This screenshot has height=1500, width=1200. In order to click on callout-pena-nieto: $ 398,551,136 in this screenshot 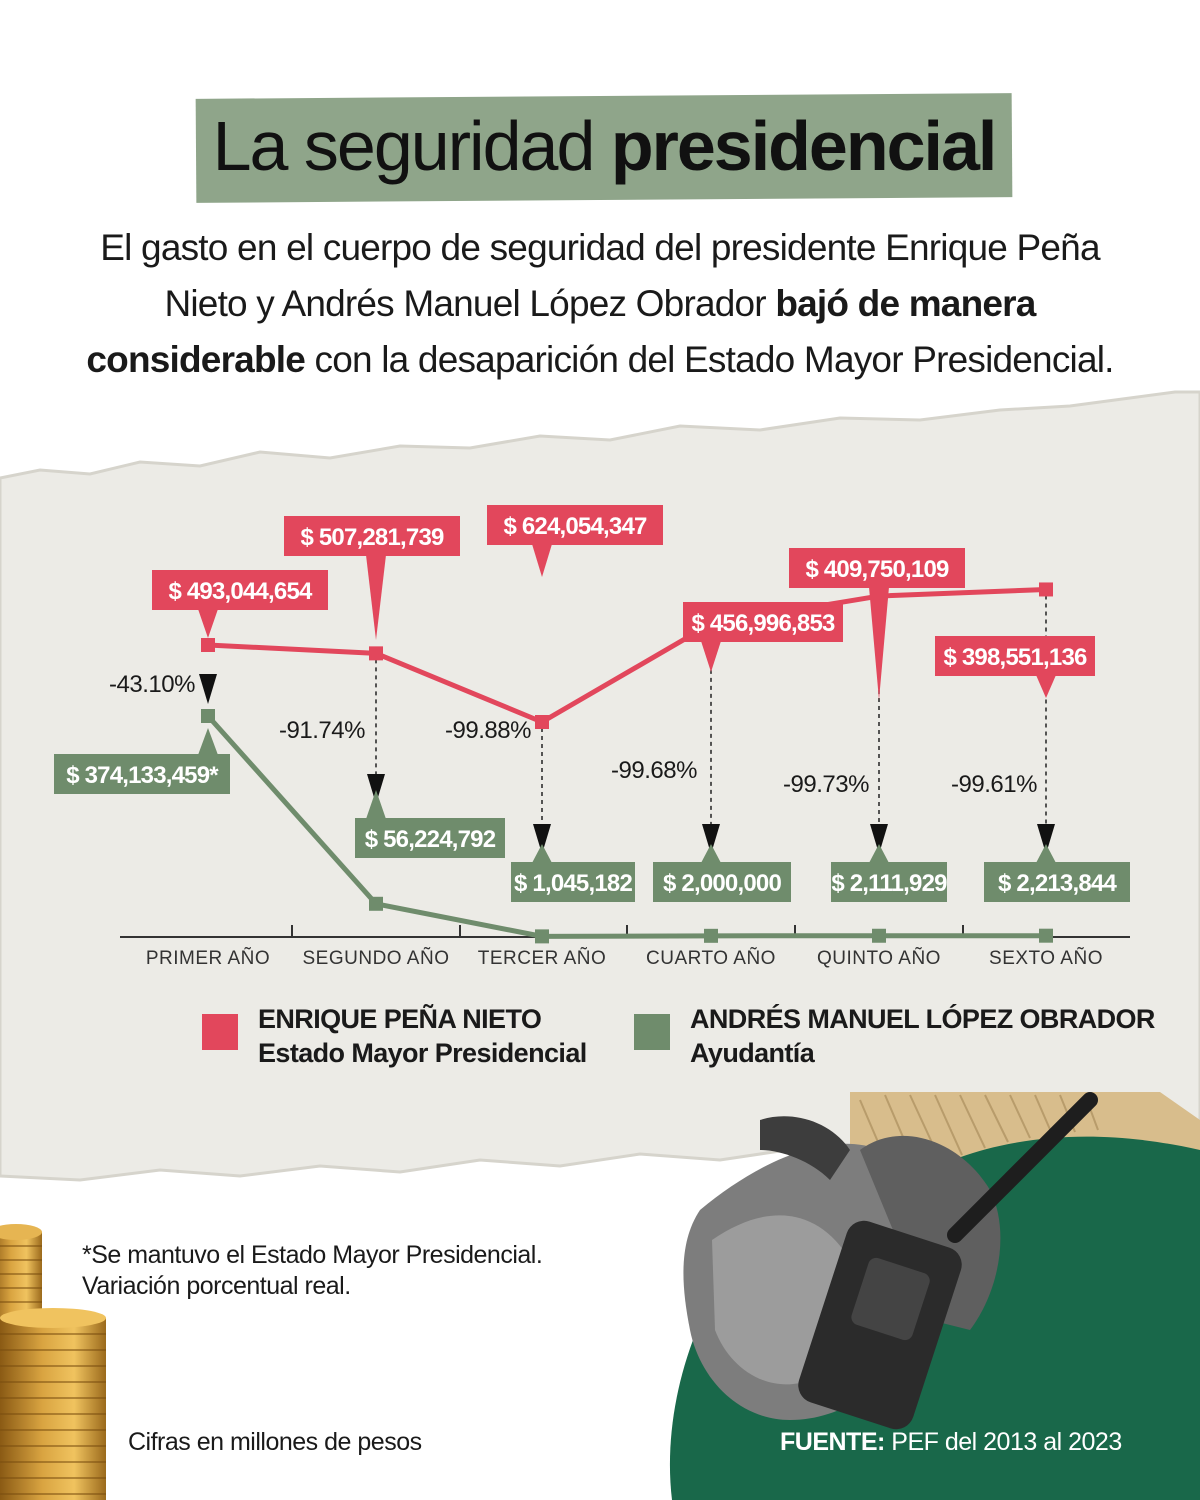, I will do `click(1015, 667)`.